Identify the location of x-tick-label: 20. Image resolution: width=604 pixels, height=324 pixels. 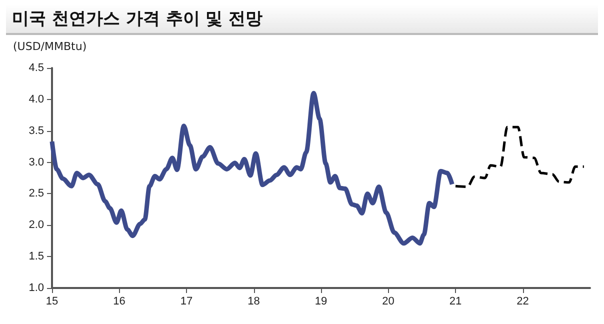
(388, 302).